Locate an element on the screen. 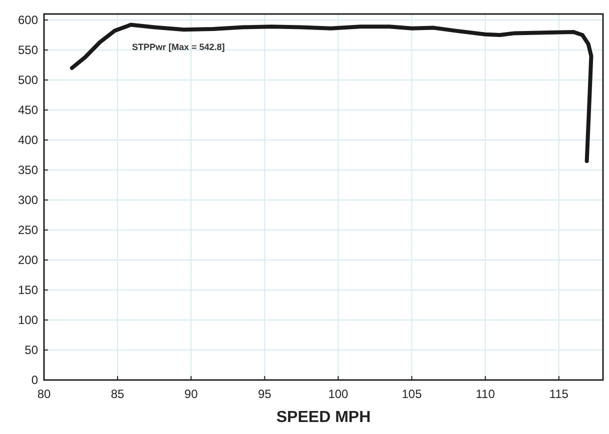 The image size is (609, 434). x-tick-label: 90 is located at coordinates (191, 394).